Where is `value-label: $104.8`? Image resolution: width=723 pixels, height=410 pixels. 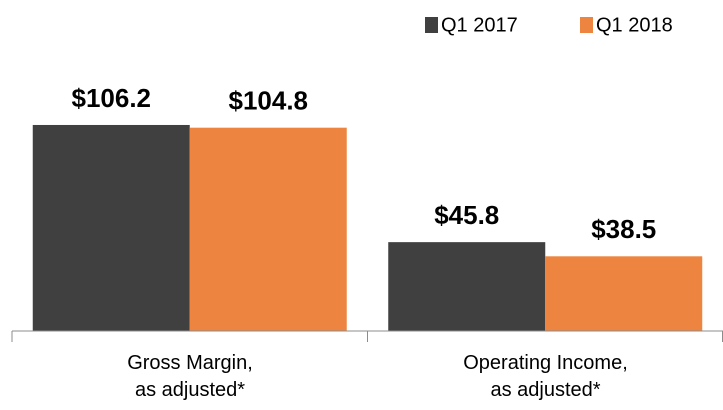 value-label: $104.8 is located at coordinates (268, 101).